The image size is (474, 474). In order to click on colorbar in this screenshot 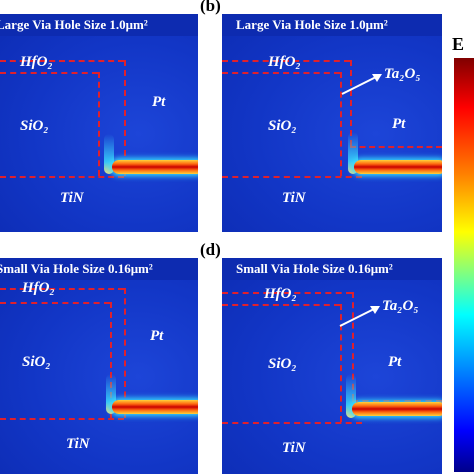, I will do `click(464, 265)`.